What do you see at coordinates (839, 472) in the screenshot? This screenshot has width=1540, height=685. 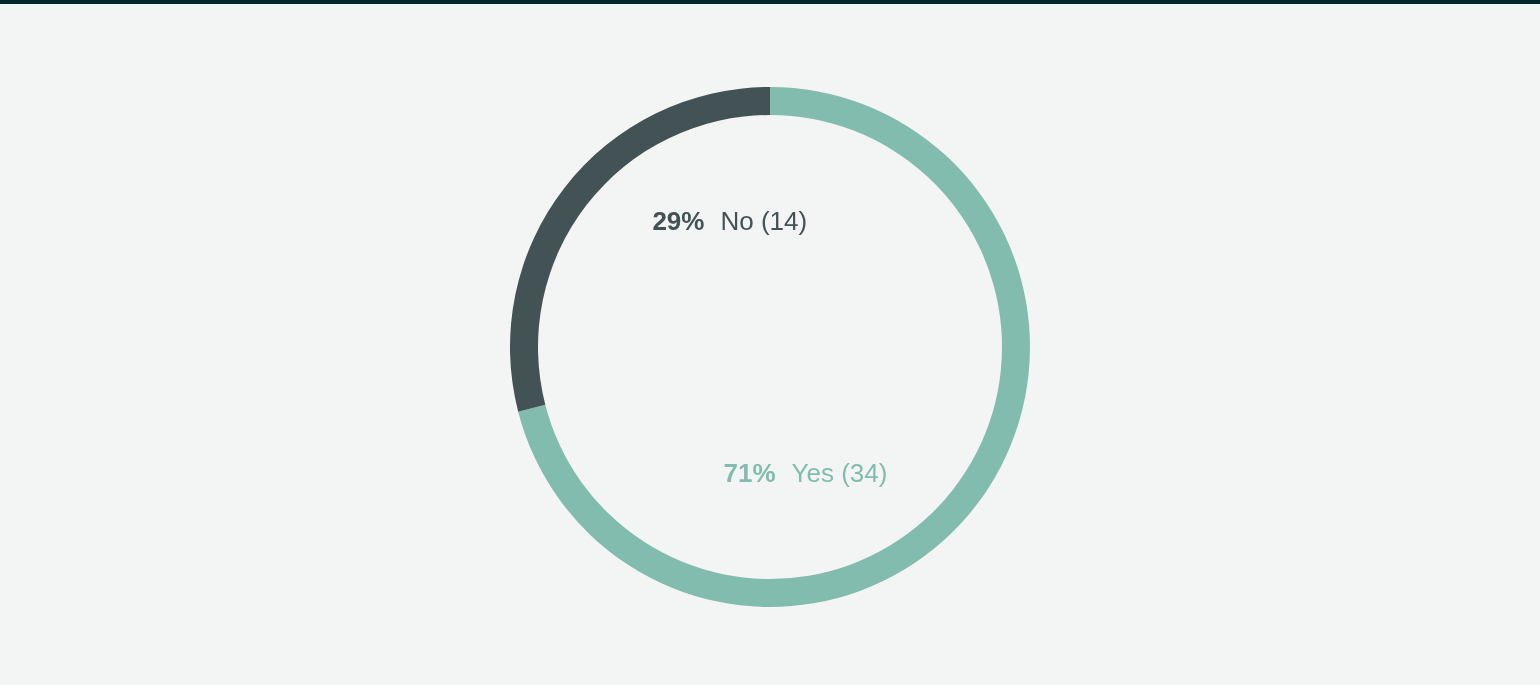 I see `slice-label: Yes (34)` at bounding box center [839, 472].